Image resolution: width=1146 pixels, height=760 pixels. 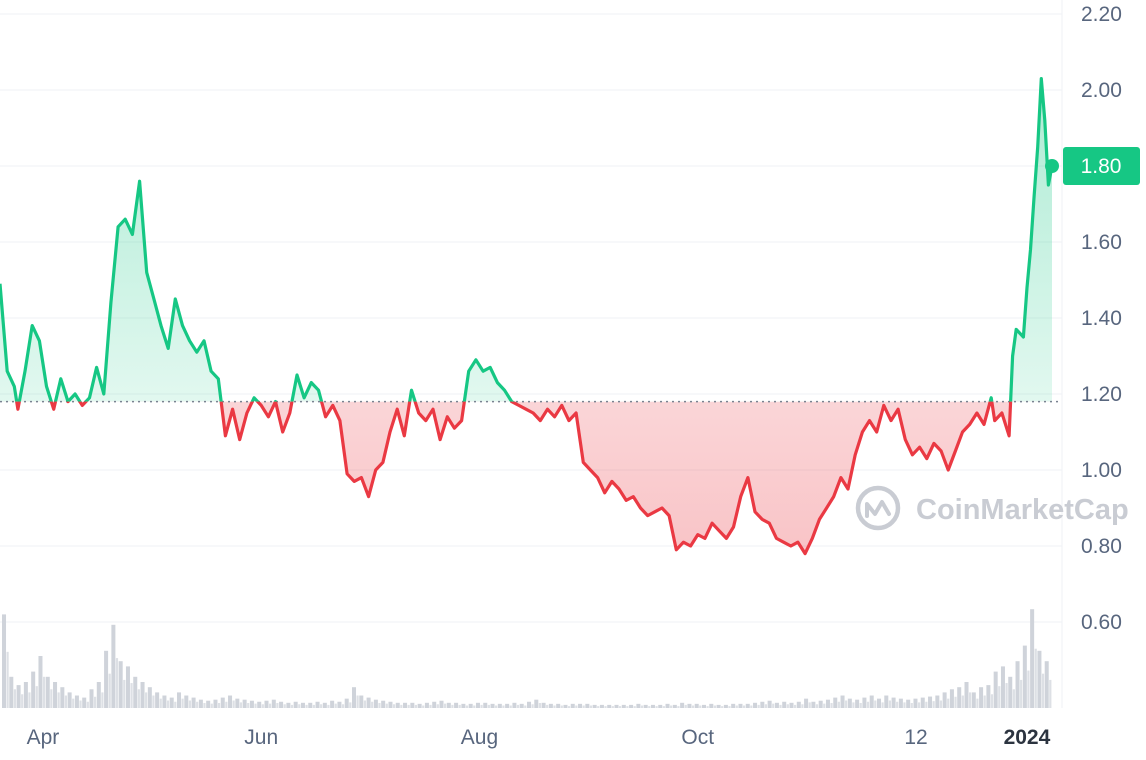 What do you see at coordinates (1027, 737) in the screenshot?
I see `x-tick-label: 2024` at bounding box center [1027, 737].